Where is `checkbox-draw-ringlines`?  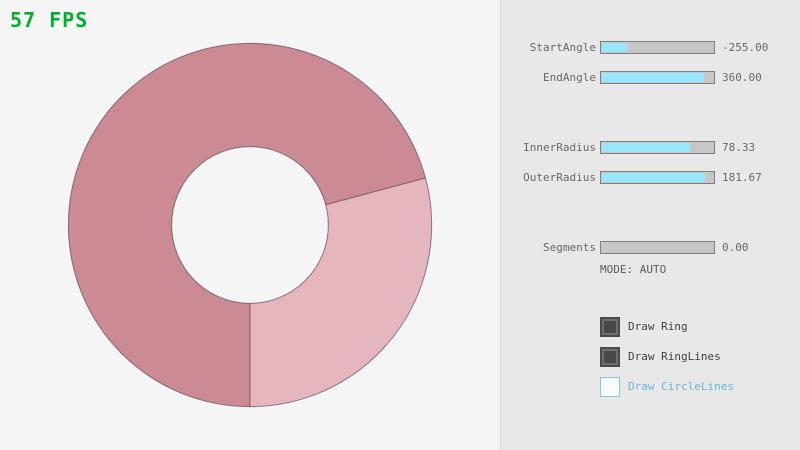
checkbox-draw-ringlines is located at coordinates (610, 357).